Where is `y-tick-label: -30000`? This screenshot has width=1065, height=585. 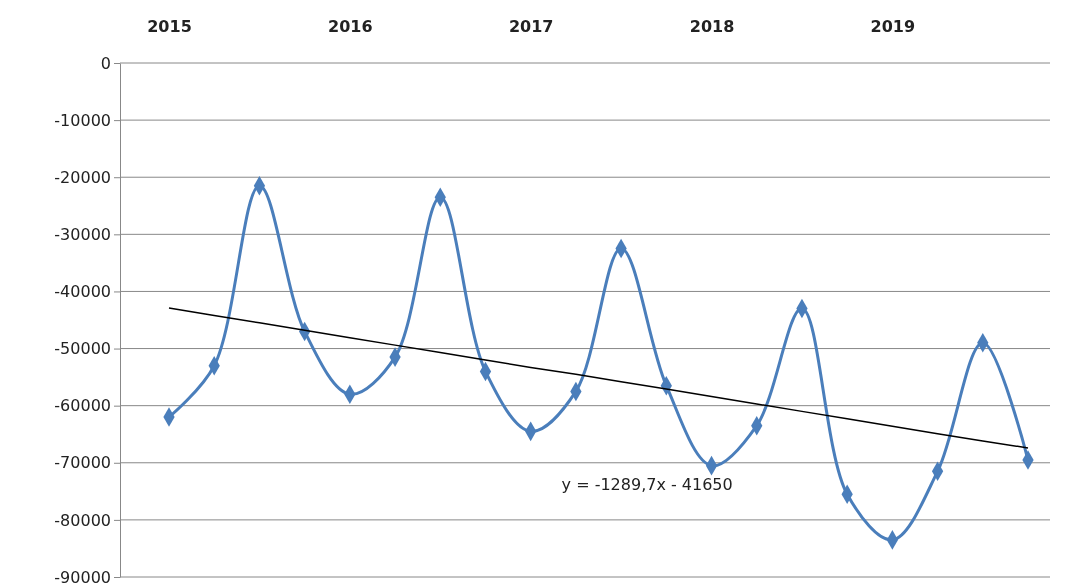
y-tick-label: -30000 is located at coordinates (82, 234).